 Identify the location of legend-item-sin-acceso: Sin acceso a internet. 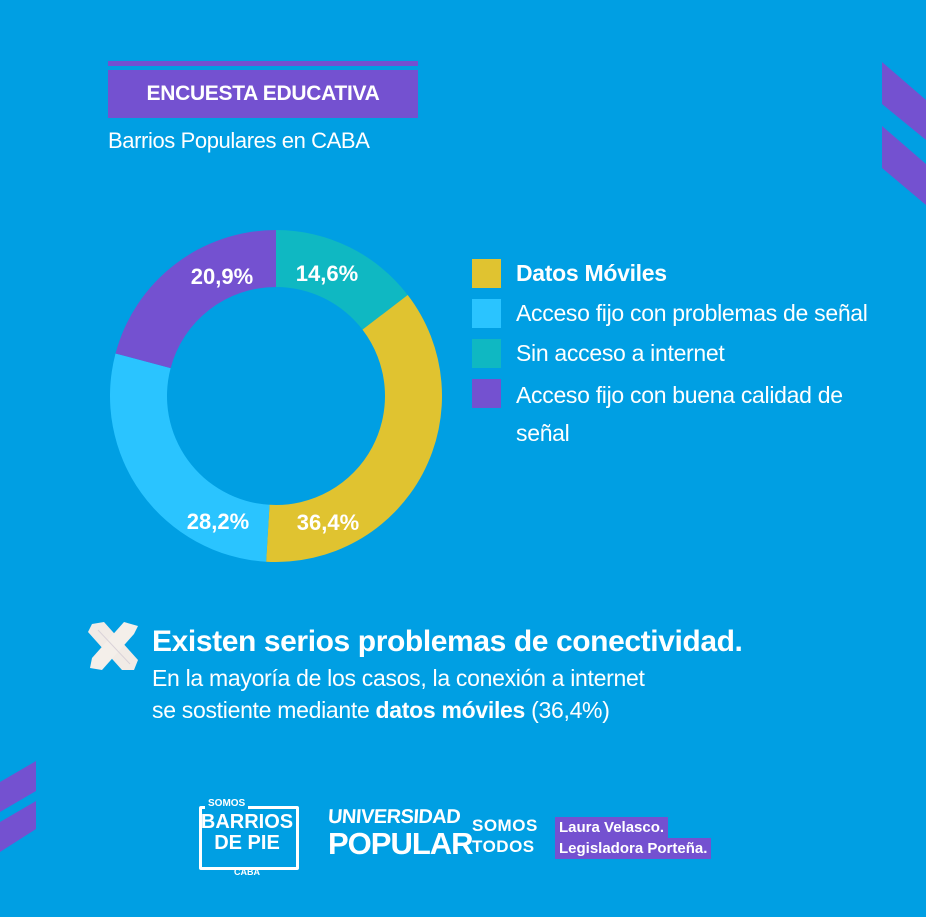
(670, 356).